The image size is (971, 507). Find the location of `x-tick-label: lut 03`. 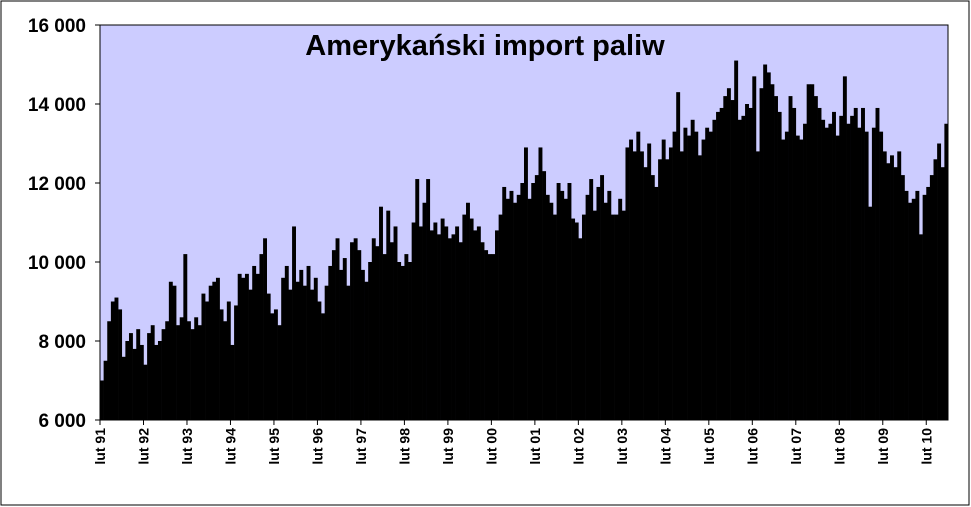

x-tick-label: lut 03 is located at coordinates (622, 446).